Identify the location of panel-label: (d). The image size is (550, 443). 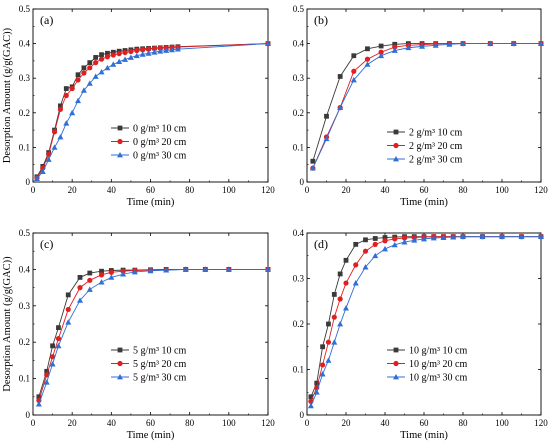
(321, 244).